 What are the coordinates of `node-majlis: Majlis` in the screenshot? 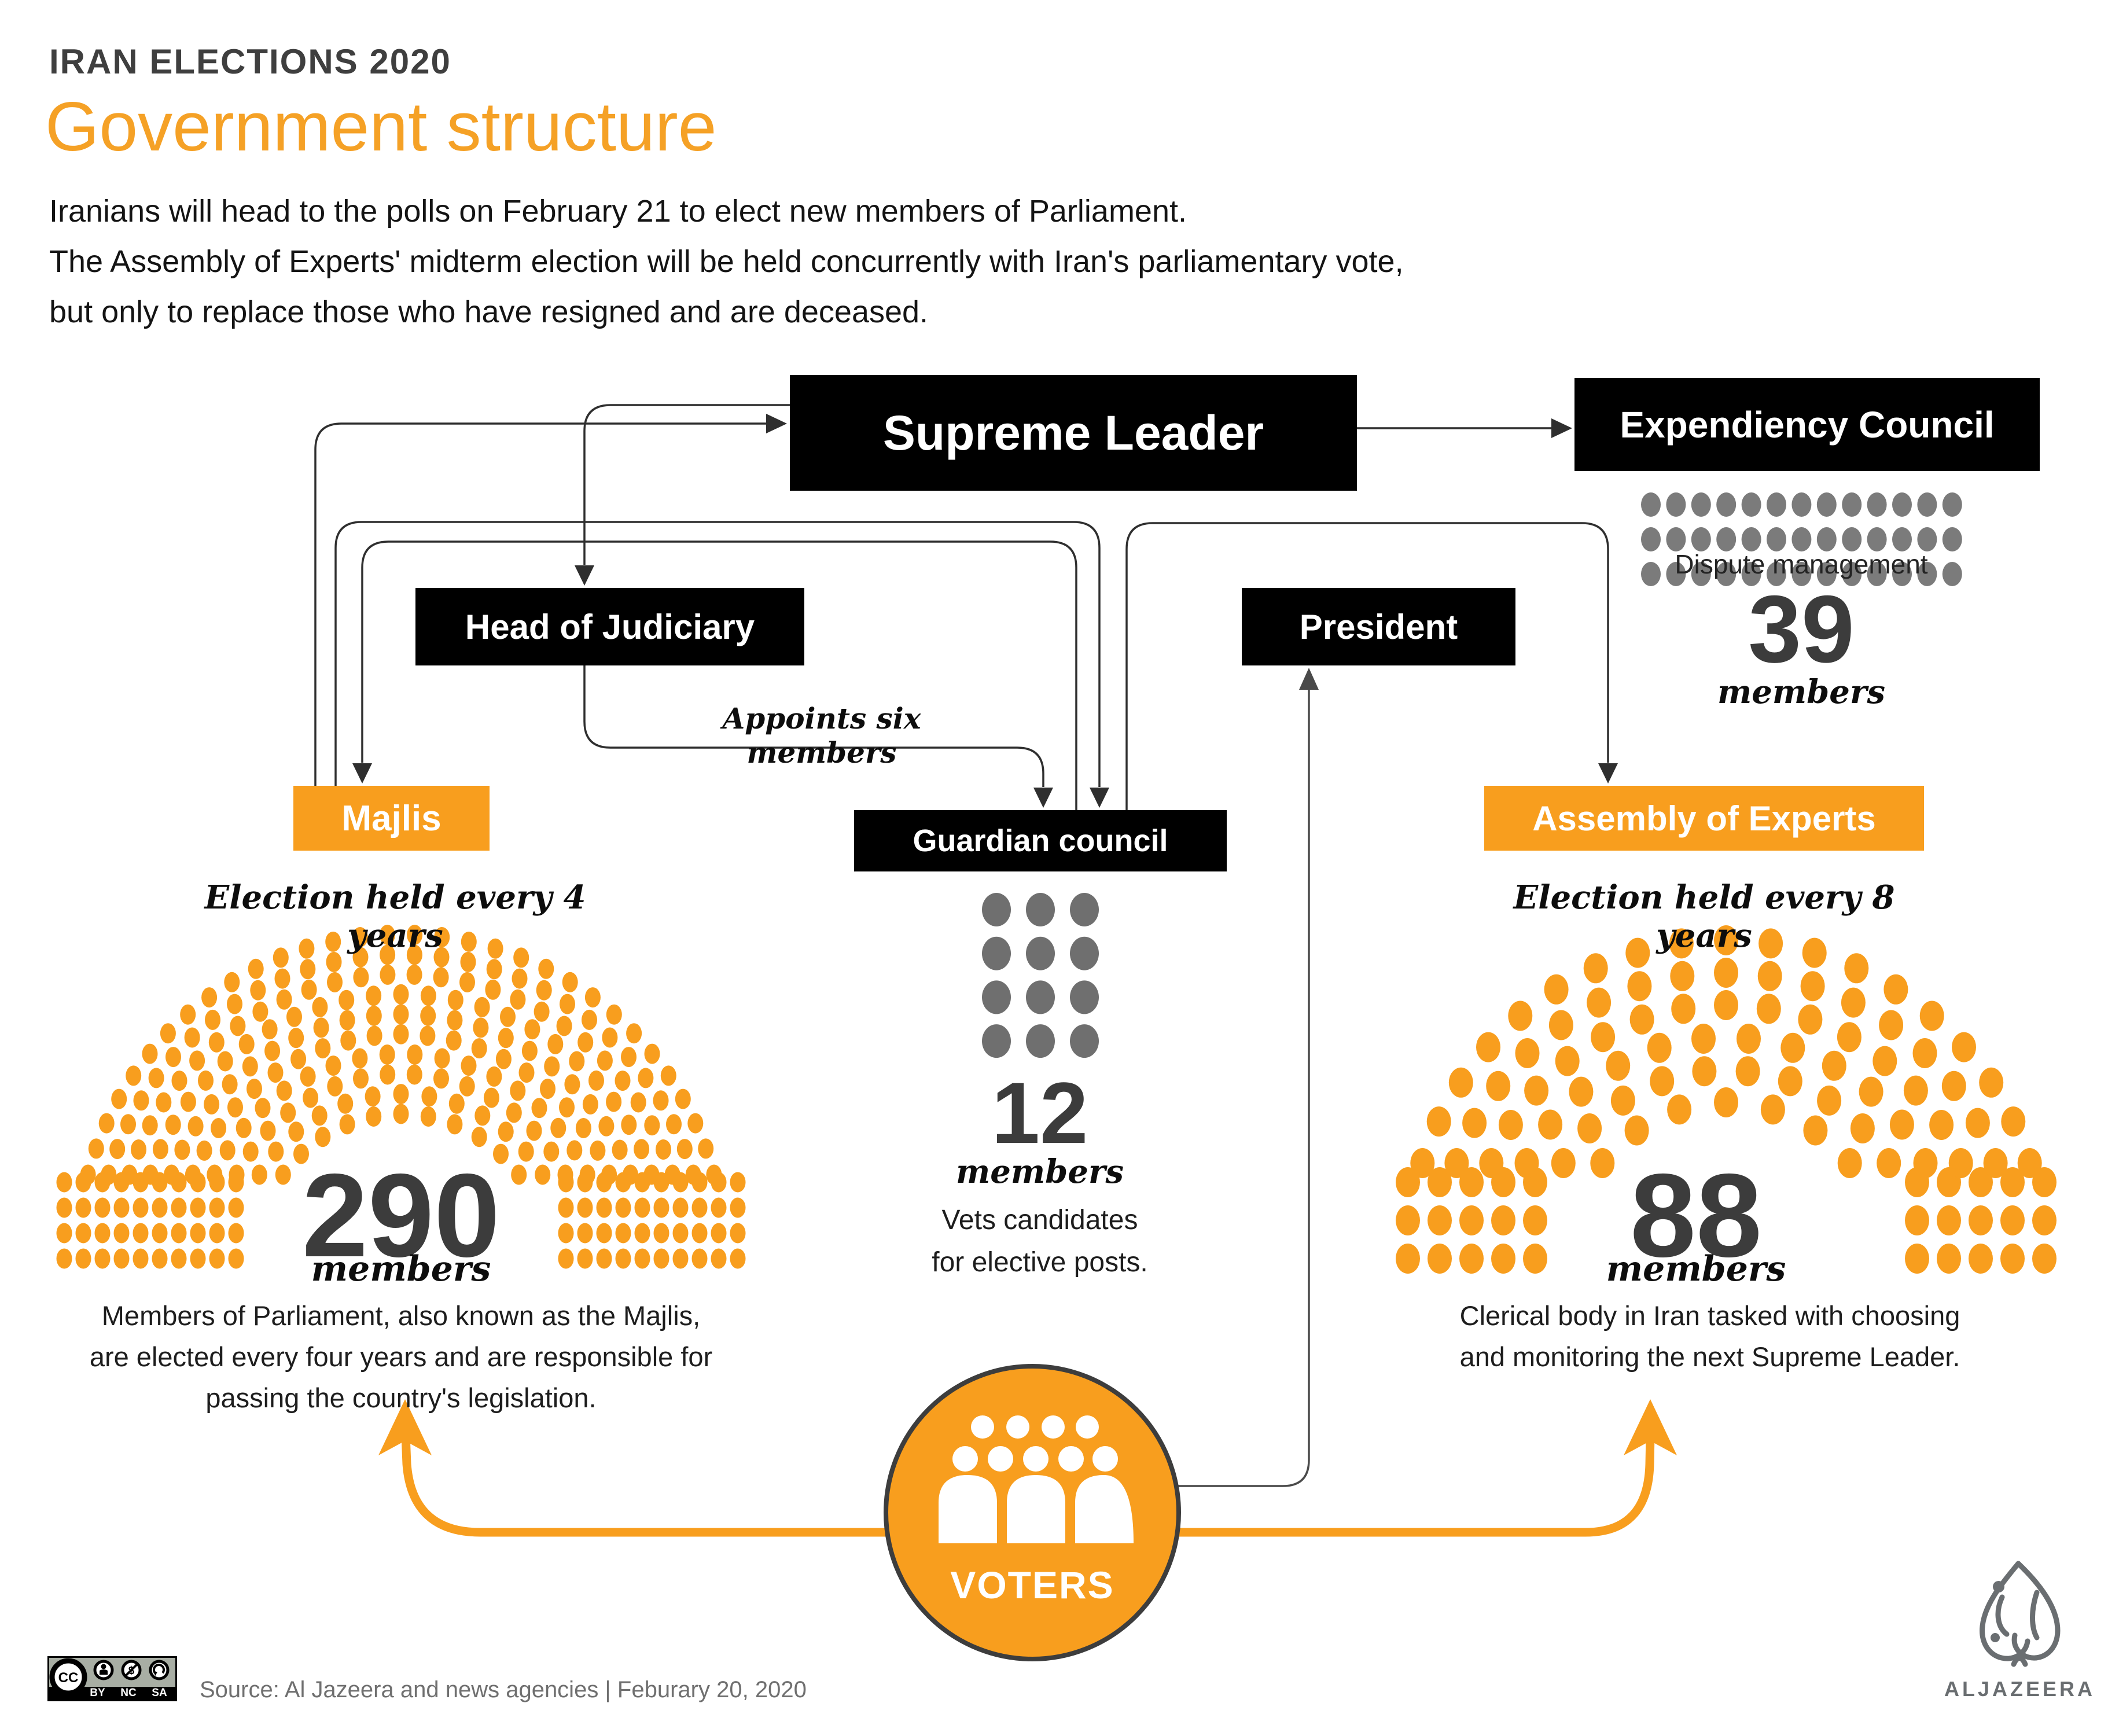 It's located at (392, 818).